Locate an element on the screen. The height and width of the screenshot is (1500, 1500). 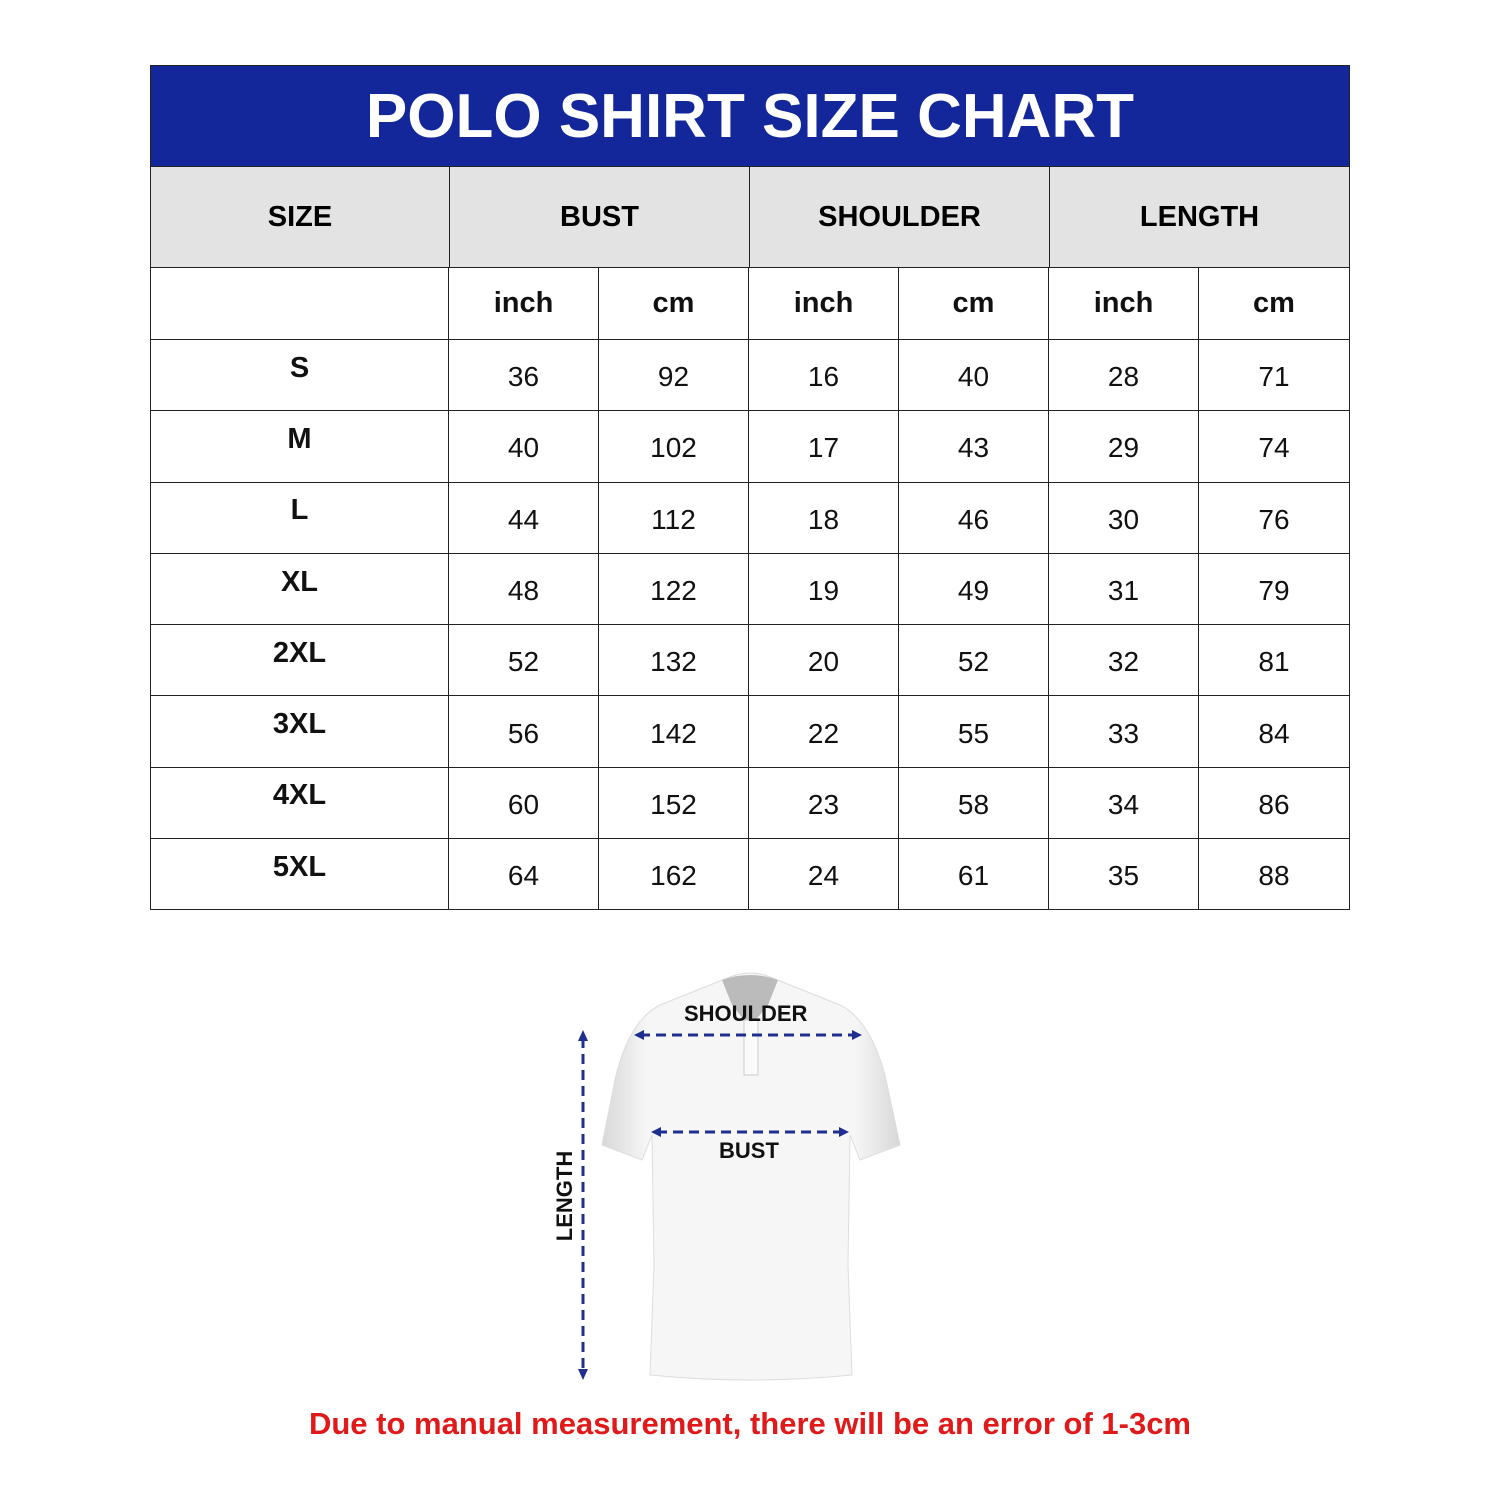
bust-label: BUST is located at coordinates (749, 1150).